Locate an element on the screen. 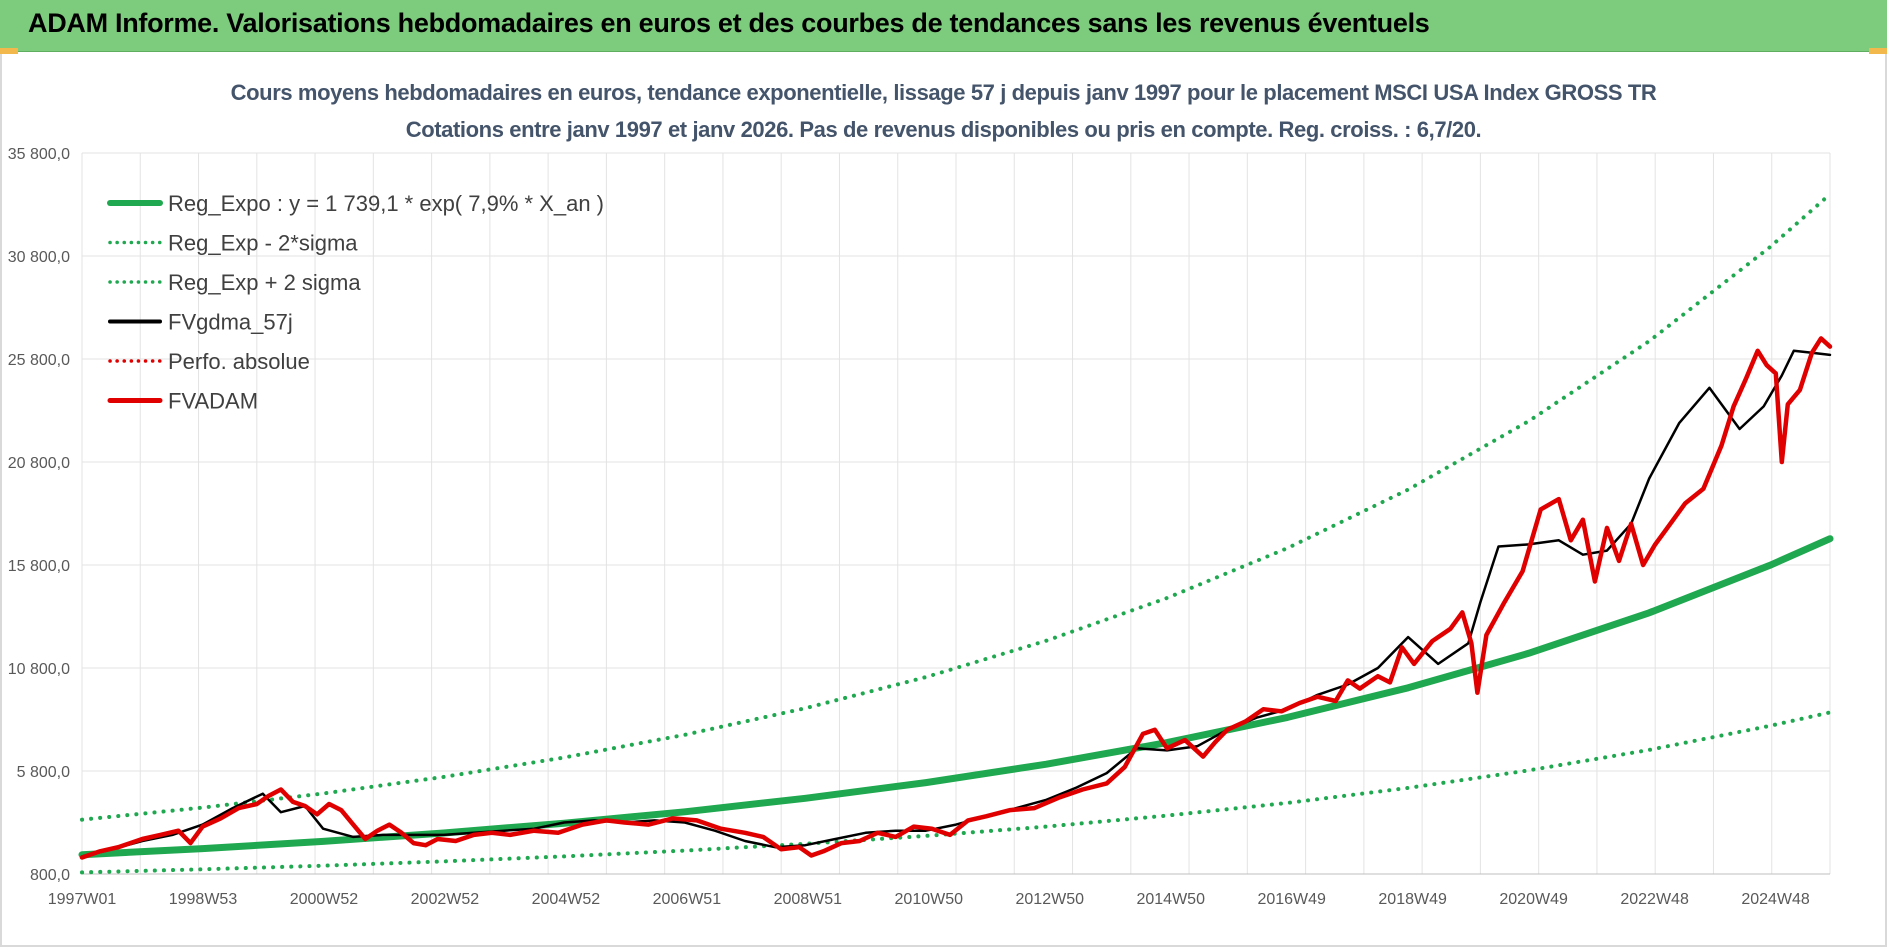 The image size is (1887, 947). y-tick-label: 20 800,0 is located at coordinates (39, 463).